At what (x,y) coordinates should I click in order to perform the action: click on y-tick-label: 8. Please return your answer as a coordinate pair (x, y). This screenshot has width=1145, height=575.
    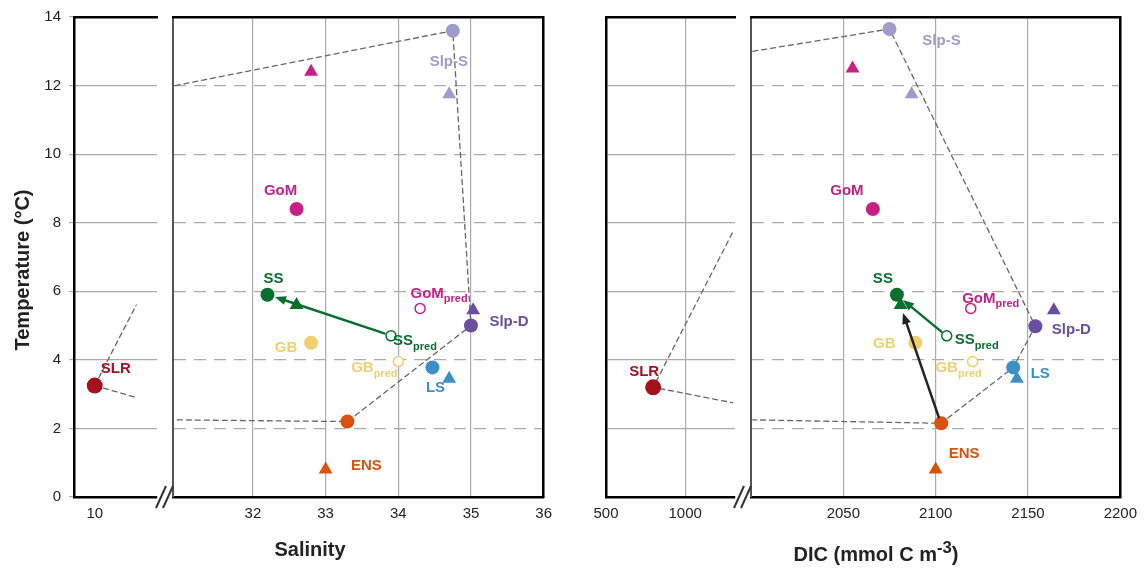
    Looking at the image, I should click on (56, 221).